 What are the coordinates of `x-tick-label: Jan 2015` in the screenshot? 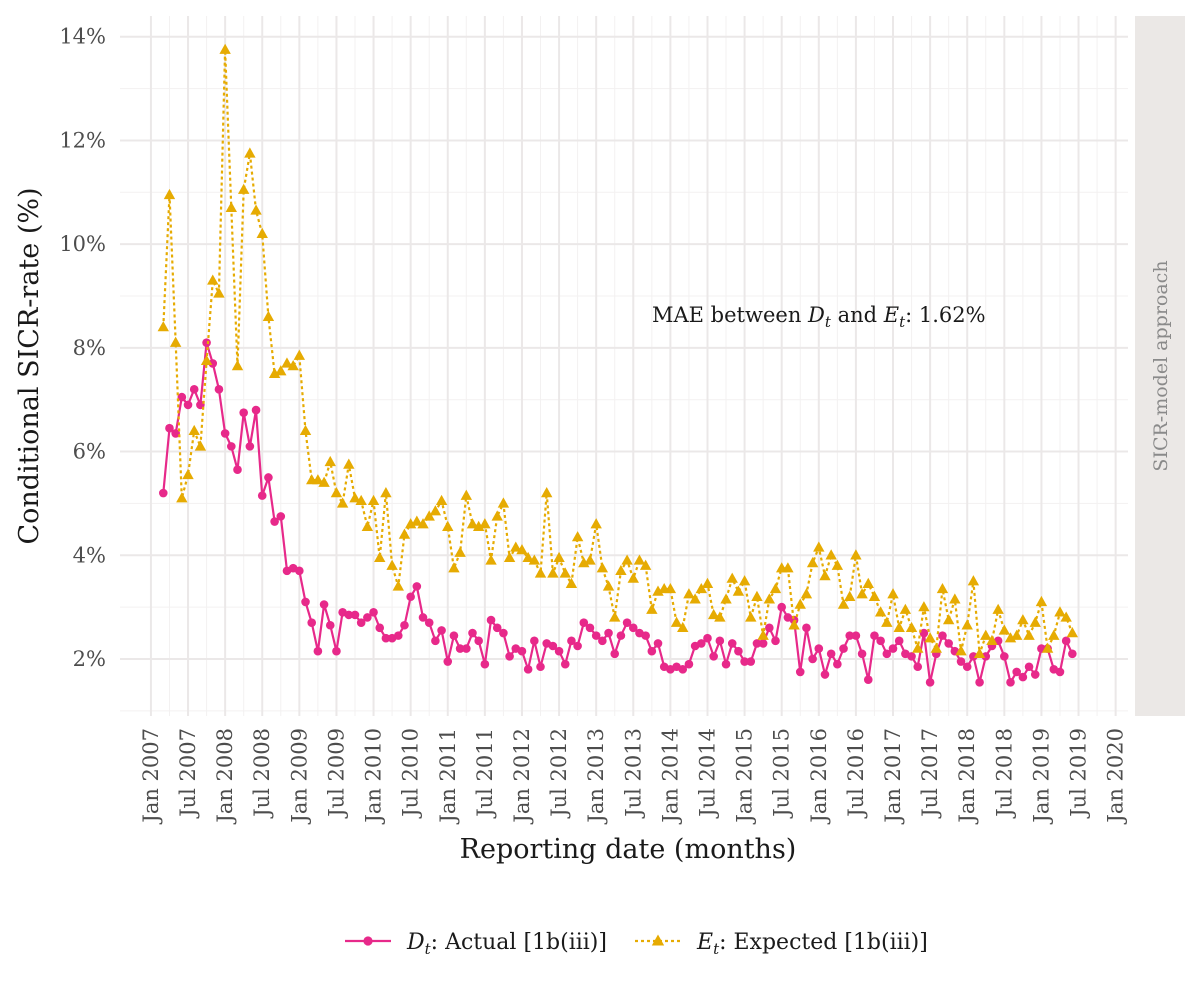 It's located at (745, 776).